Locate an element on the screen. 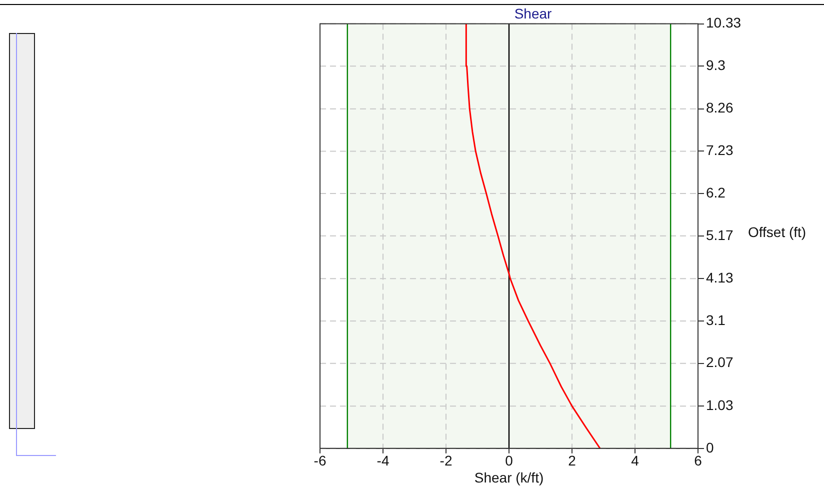 The image size is (824, 489). y-axis-title: Offset (ft) is located at coordinates (777, 232).